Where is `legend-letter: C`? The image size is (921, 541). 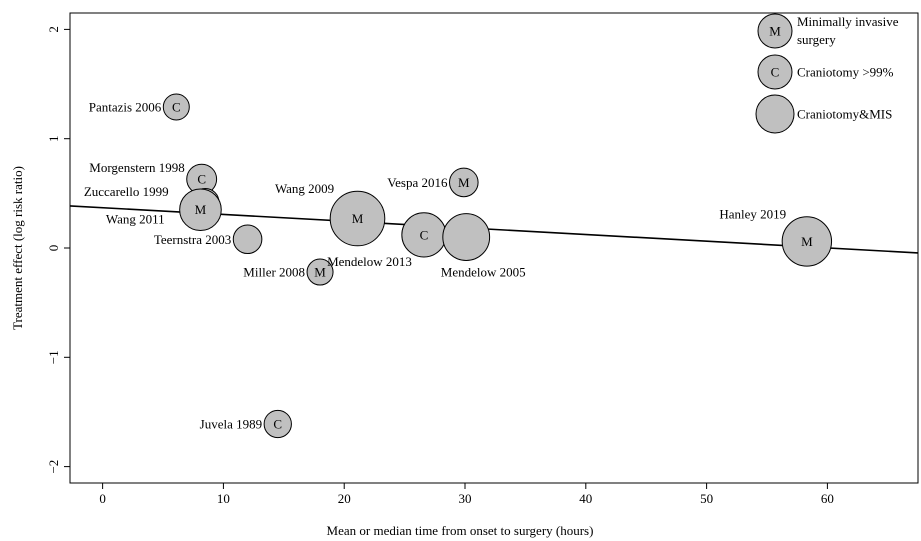 legend-letter: C is located at coordinates (775, 72).